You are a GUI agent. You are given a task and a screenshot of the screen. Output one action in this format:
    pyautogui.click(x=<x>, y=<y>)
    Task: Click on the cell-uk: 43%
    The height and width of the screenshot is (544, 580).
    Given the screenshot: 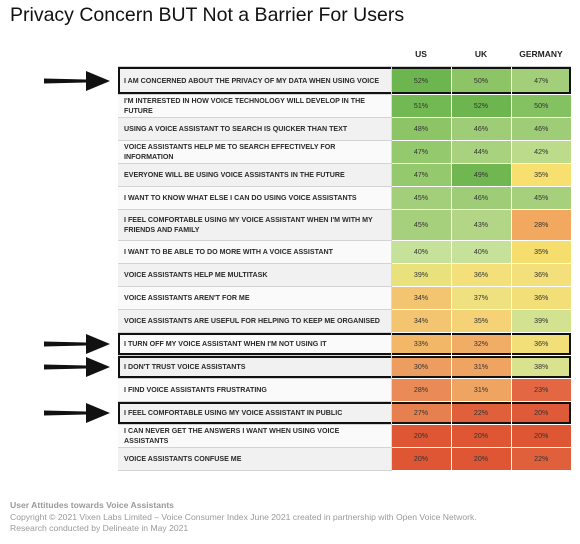 What is the action you would take?
    pyautogui.click(x=480, y=225)
    